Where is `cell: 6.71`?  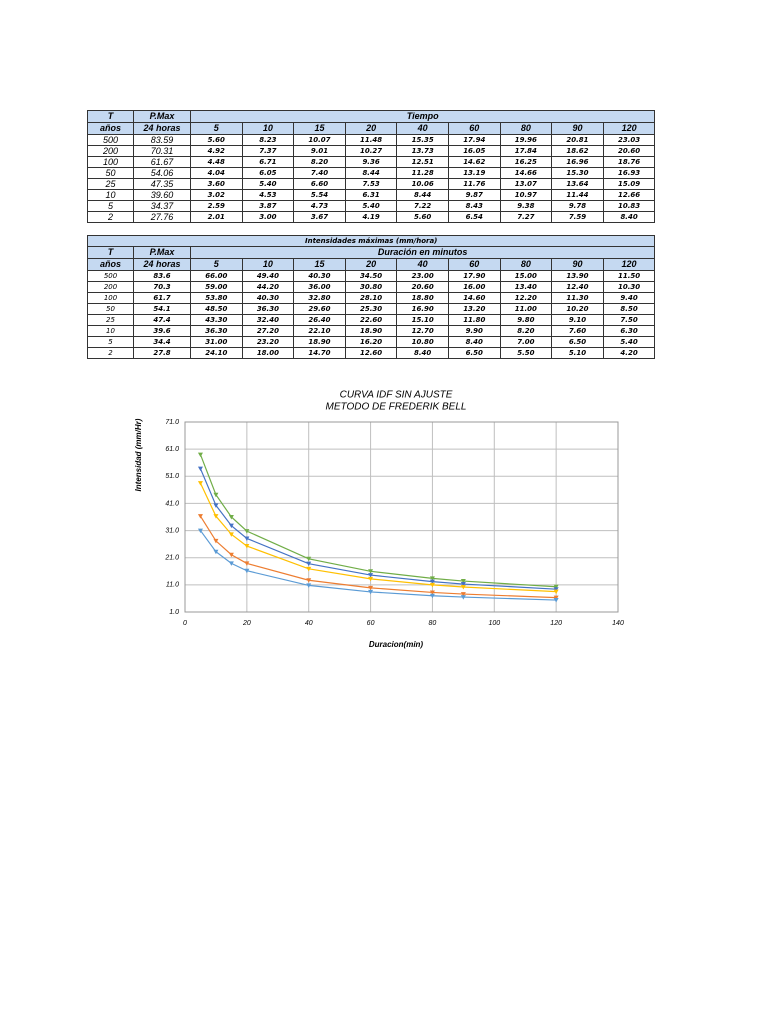
cell: 6.71 is located at coordinates (268, 162).